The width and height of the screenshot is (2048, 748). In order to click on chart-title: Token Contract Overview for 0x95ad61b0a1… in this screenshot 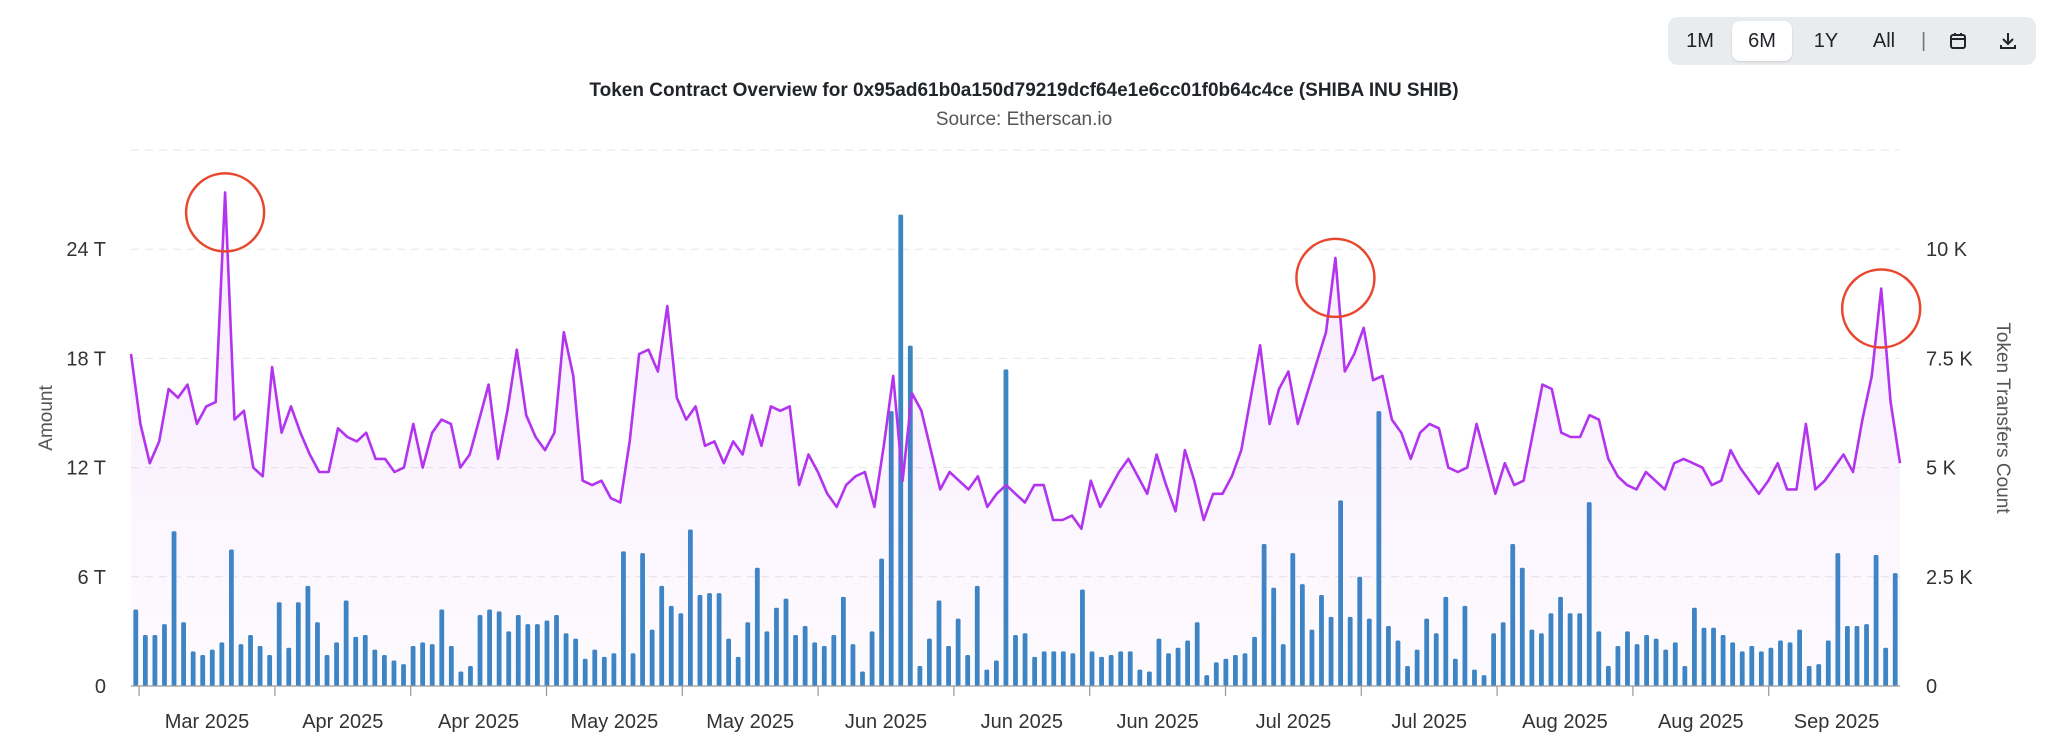, I will do `click(1023, 90)`.